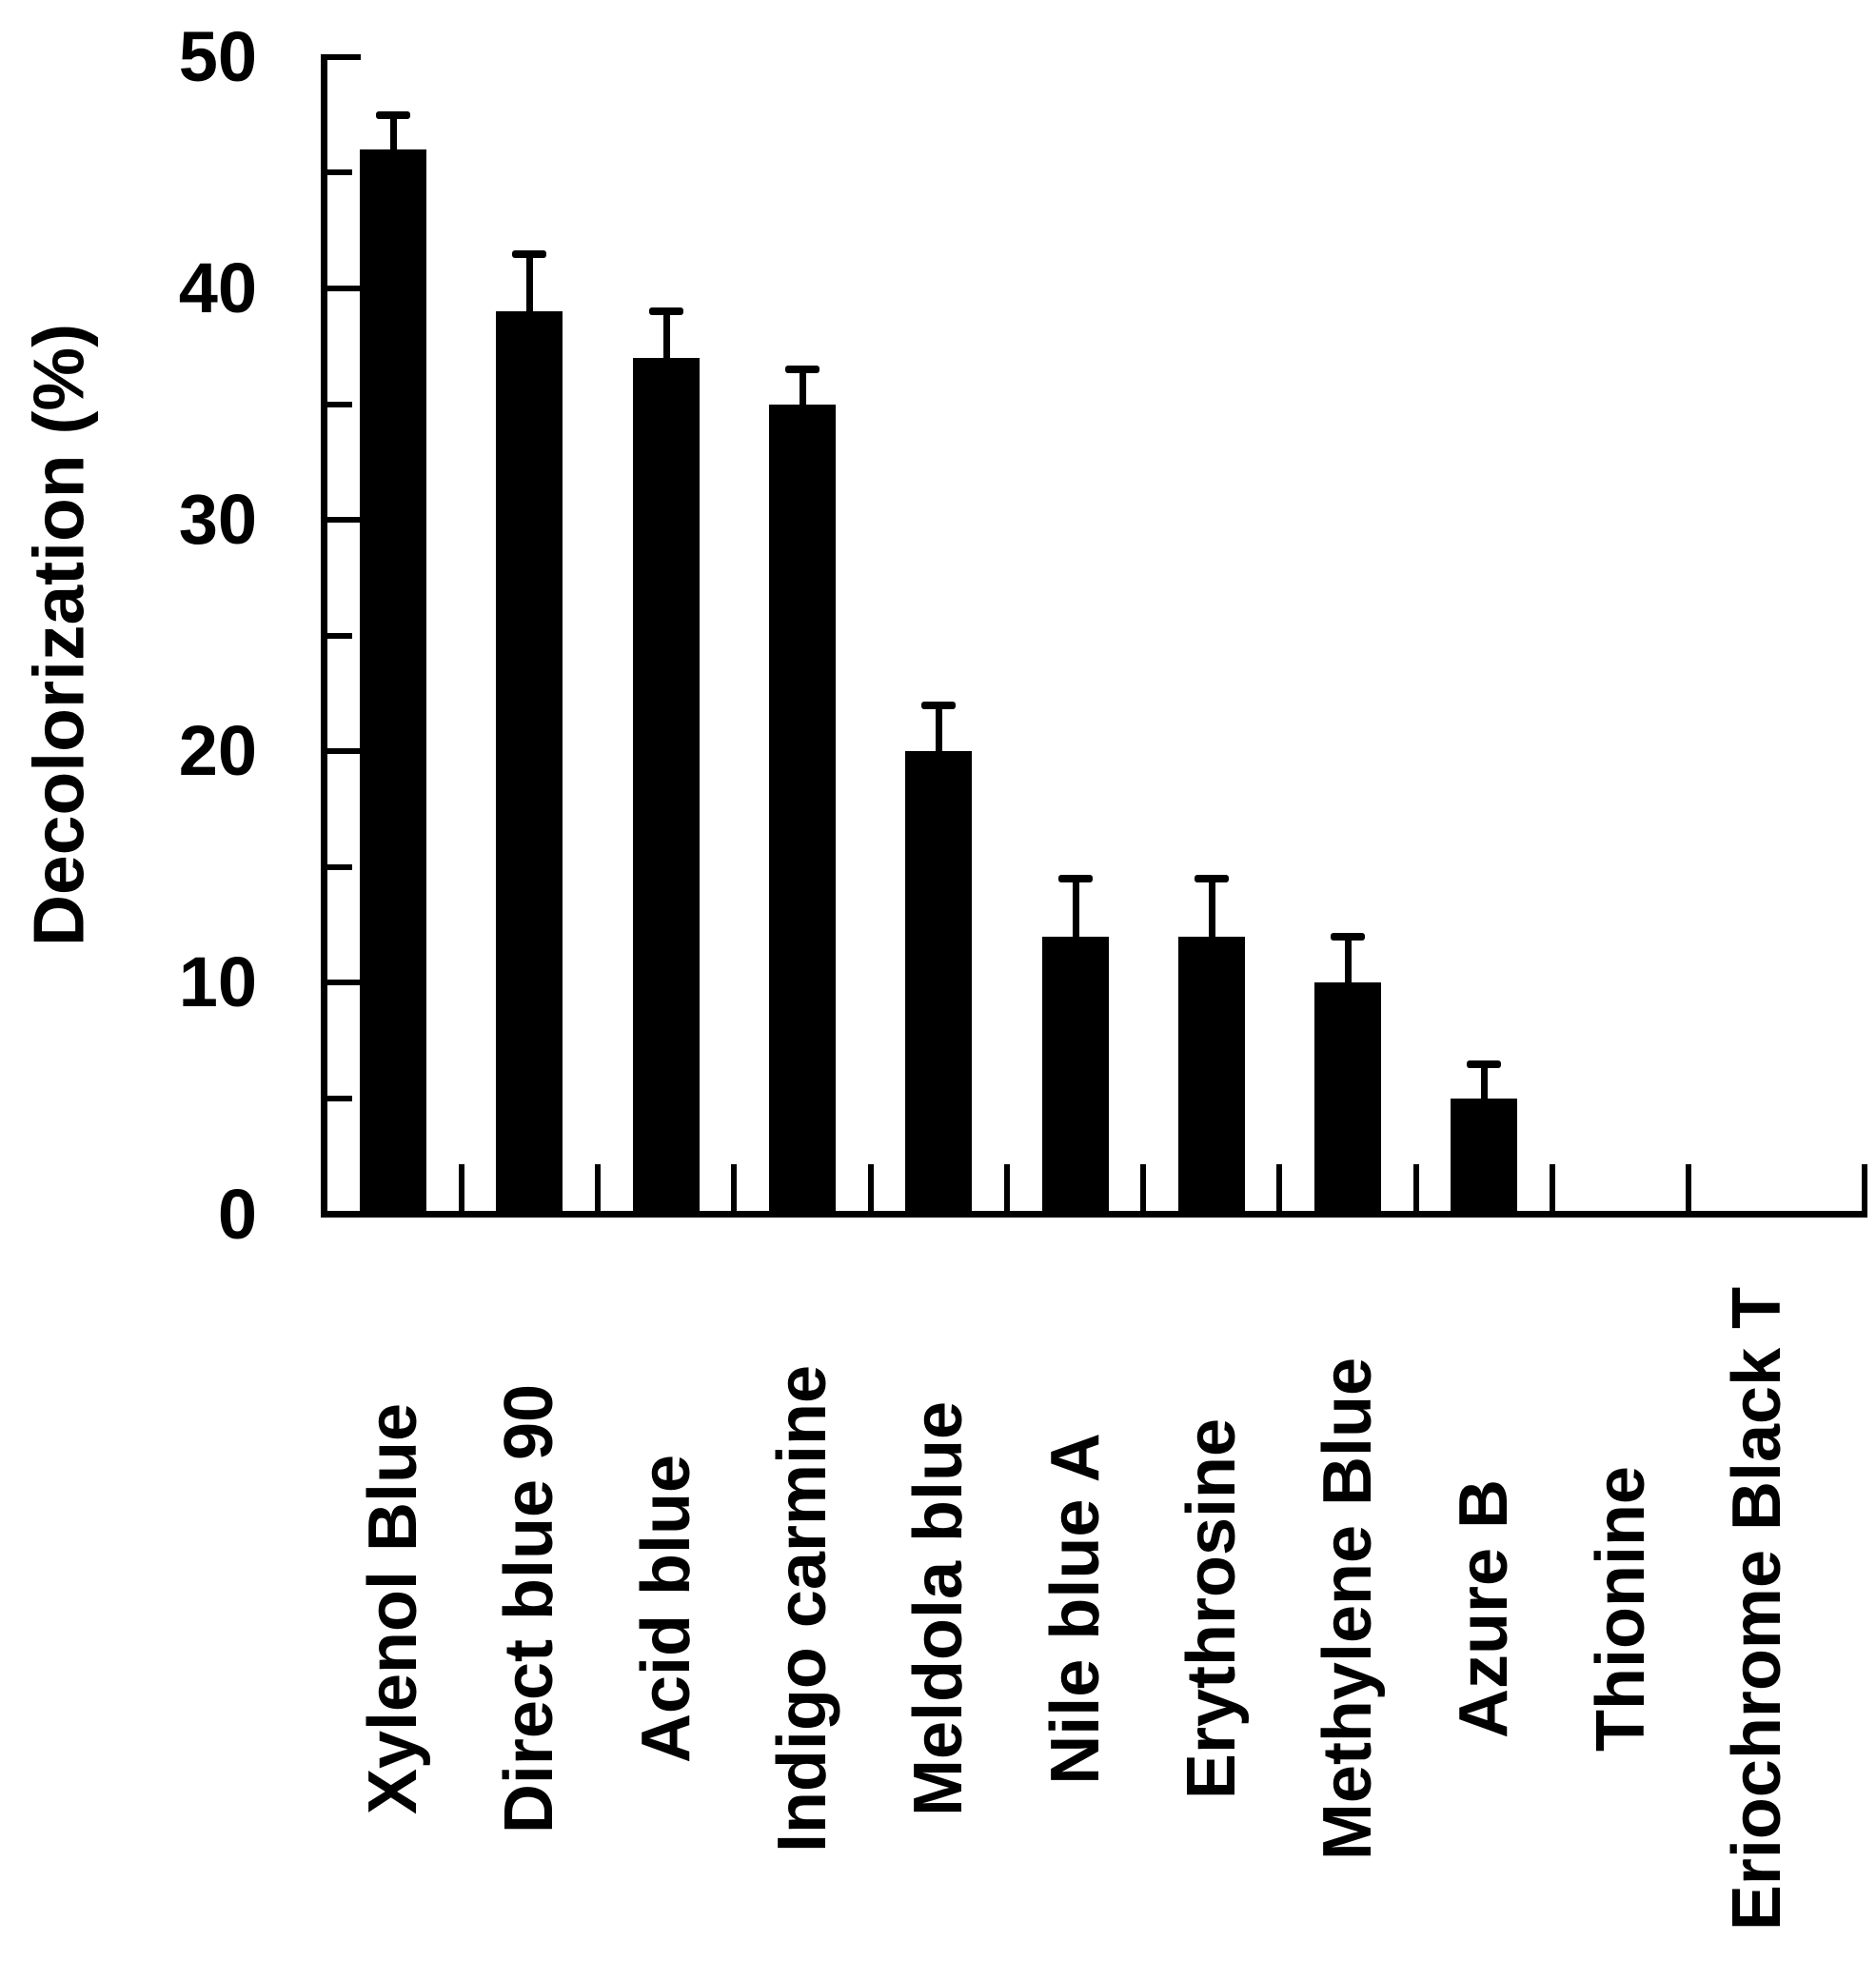  I want to click on x-category-label: Xylenol Blue, so click(393, 1608).